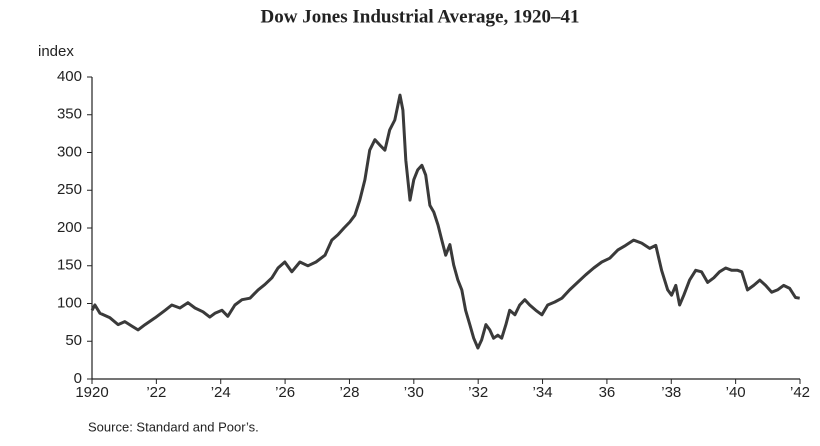 The height and width of the screenshot is (446, 820). What do you see at coordinates (69, 265) in the screenshot?
I see `y-tick-label: 150` at bounding box center [69, 265].